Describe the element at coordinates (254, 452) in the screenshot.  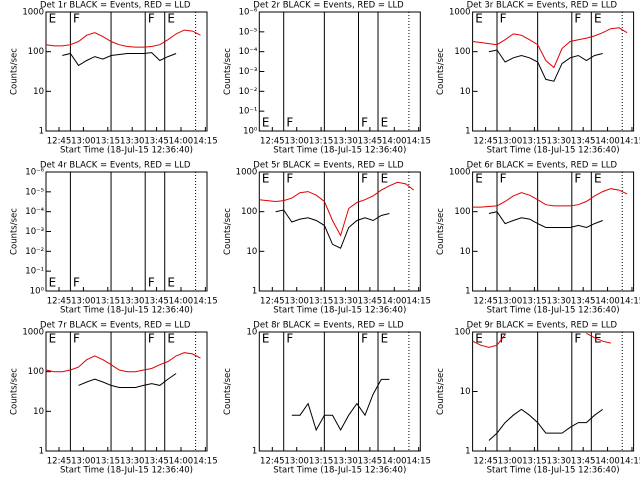
I see `y-tick-label: 1` at that location.